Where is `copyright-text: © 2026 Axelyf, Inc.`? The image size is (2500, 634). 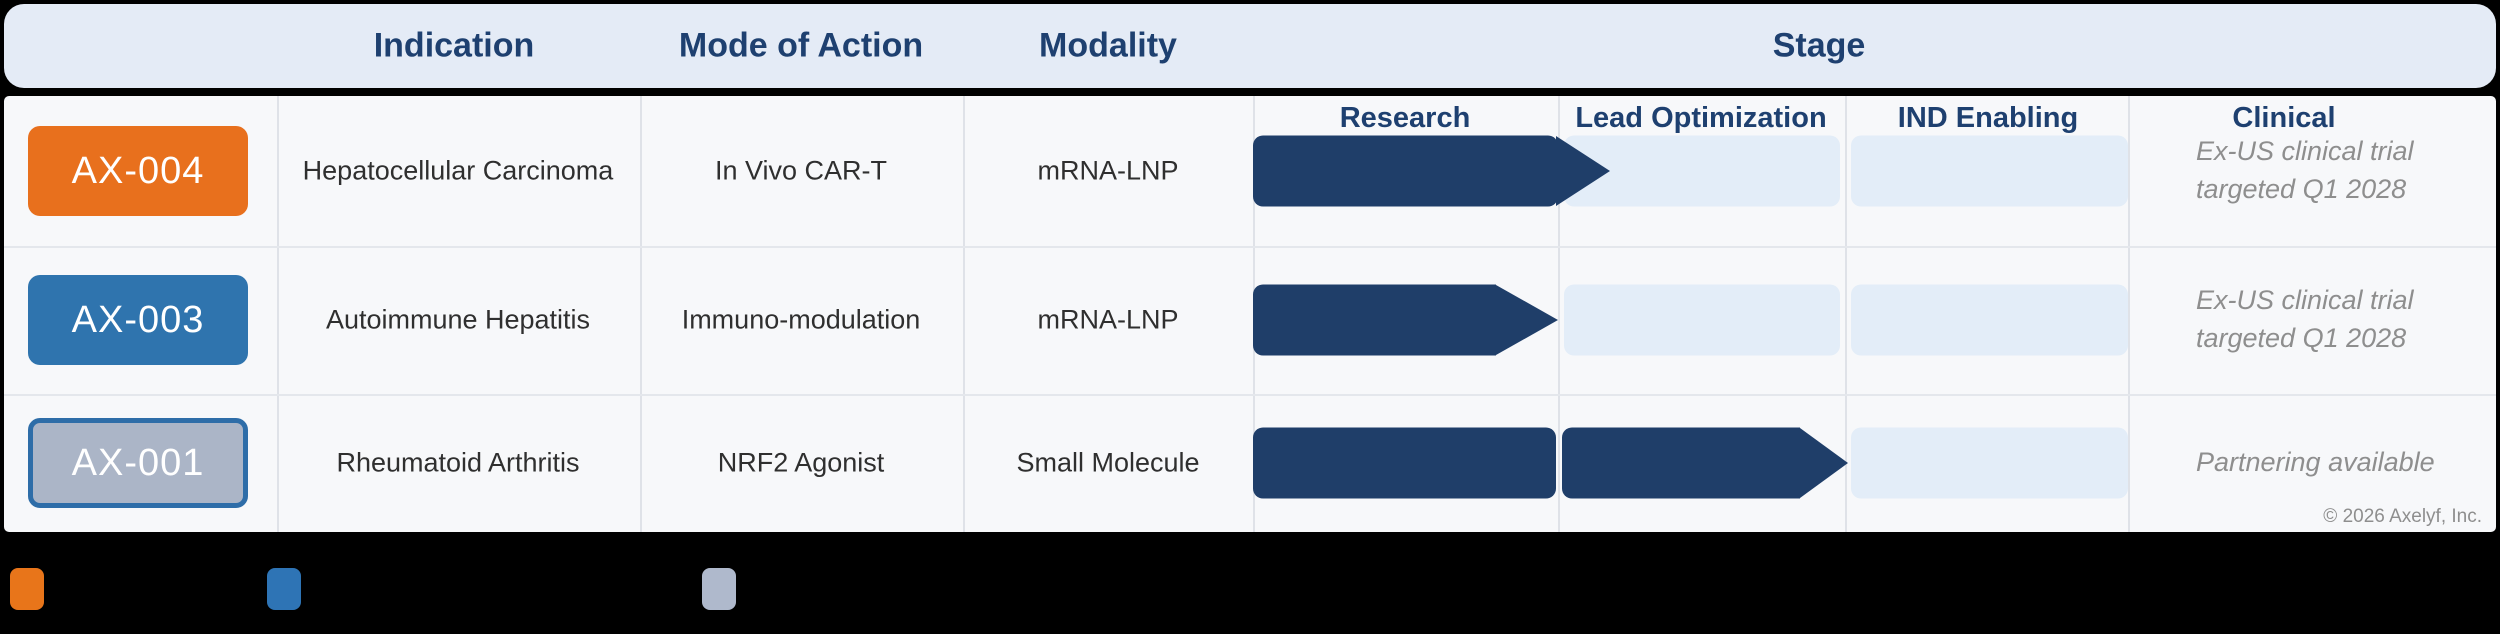 copyright-text: © 2026 Axelyf, Inc. is located at coordinates (2402, 516).